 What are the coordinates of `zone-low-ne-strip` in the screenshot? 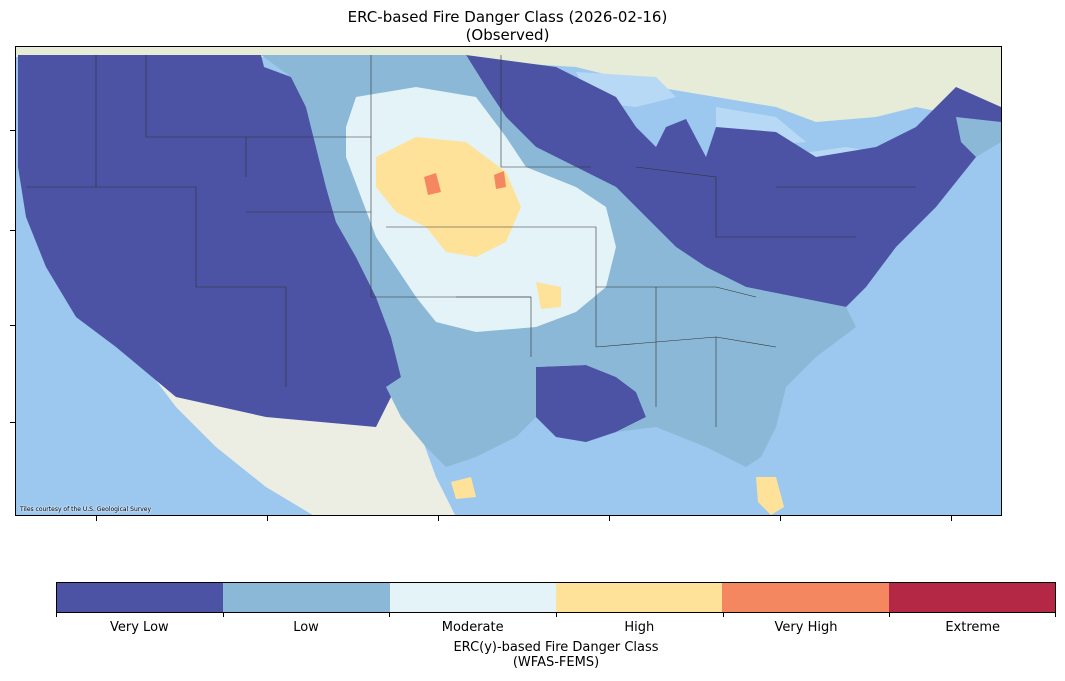 It's located at (978, 137).